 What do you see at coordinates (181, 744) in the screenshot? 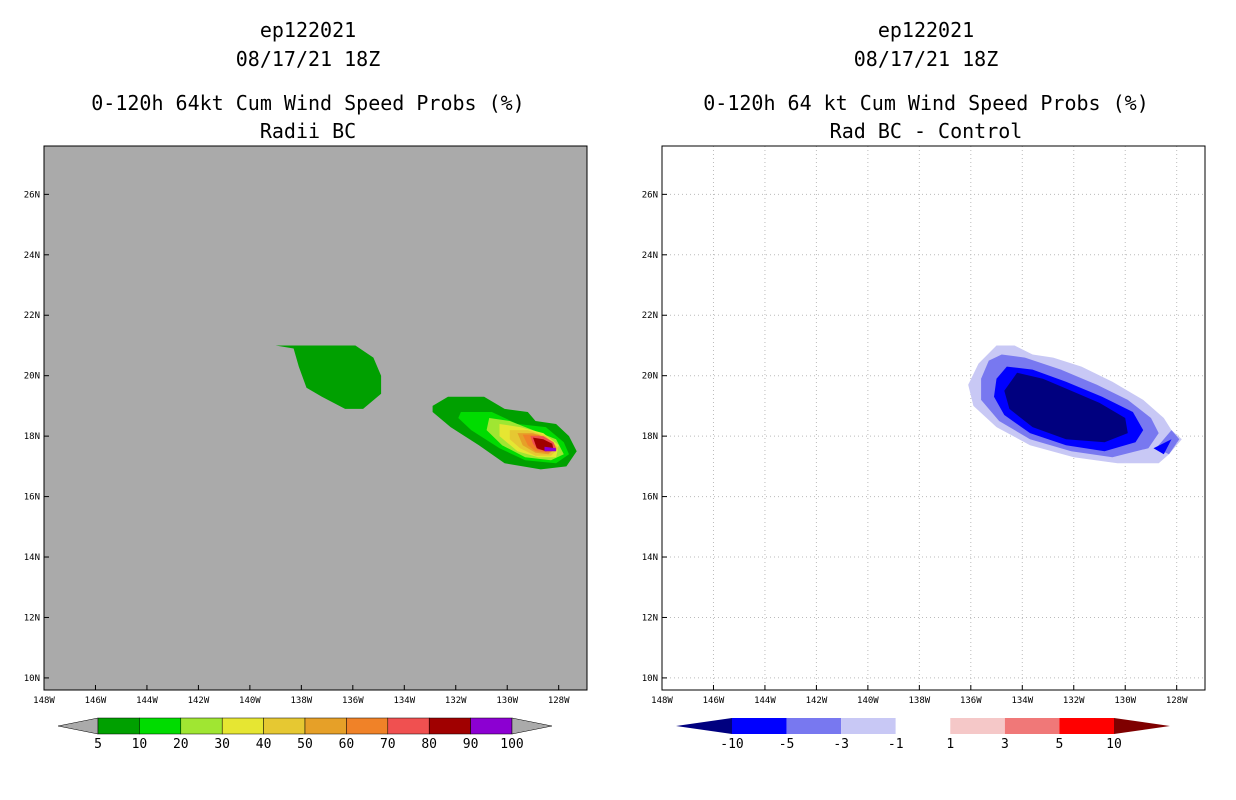
I see `colorbar-label: 20` at bounding box center [181, 744].